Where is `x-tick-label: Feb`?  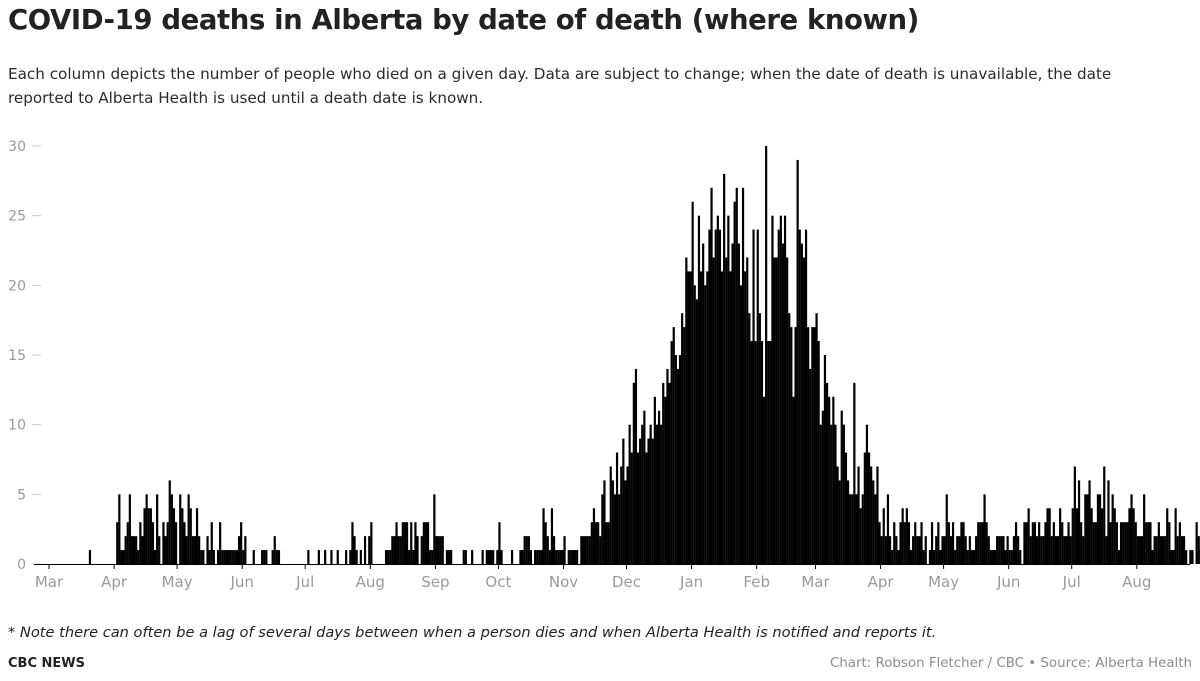
x-tick-label: Feb is located at coordinates (756, 582).